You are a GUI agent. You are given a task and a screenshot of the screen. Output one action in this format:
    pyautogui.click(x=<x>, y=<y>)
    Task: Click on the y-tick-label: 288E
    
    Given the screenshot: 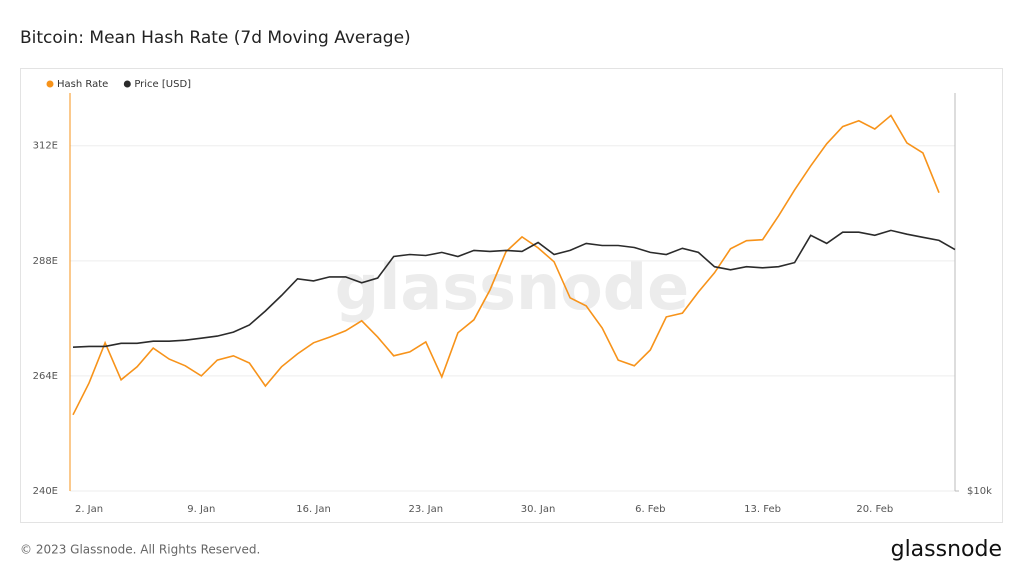 What is the action you would take?
    pyautogui.click(x=45, y=261)
    